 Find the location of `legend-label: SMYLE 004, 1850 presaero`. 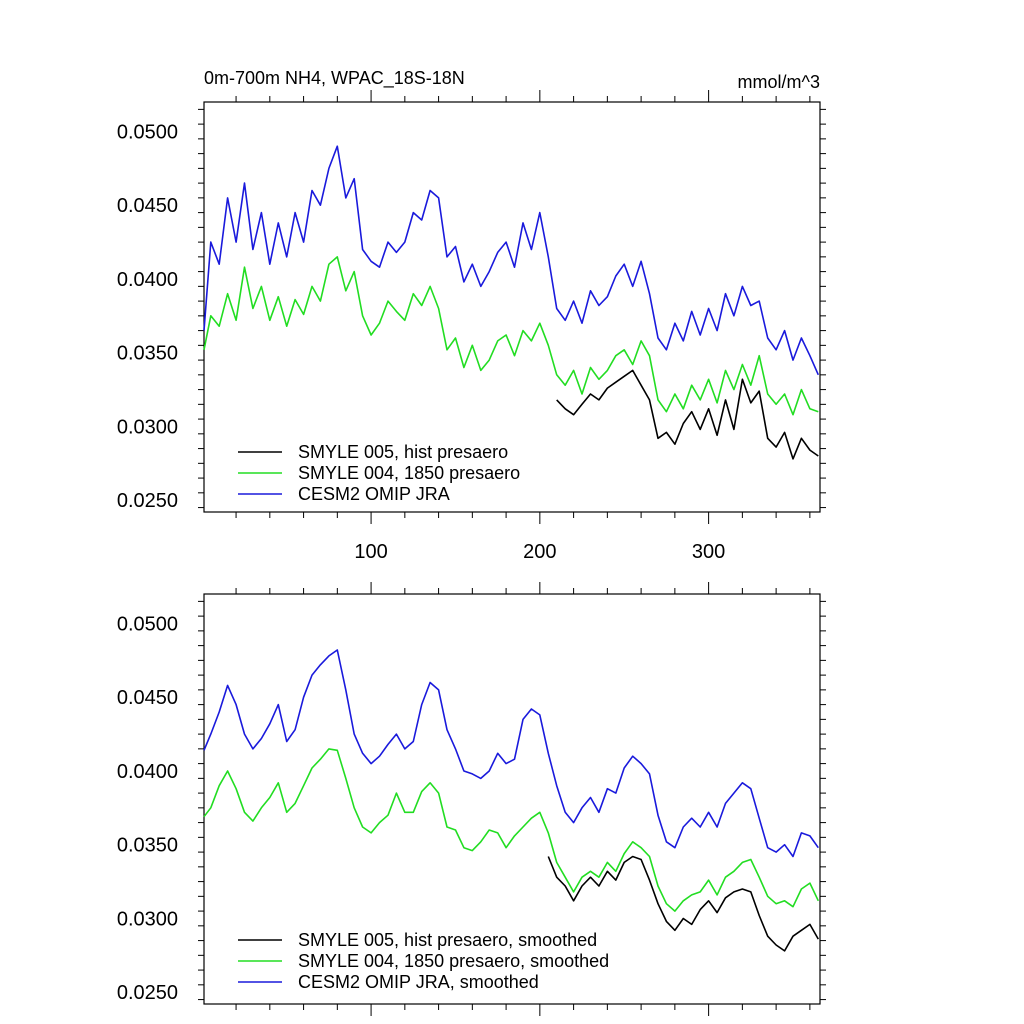

legend-label: SMYLE 004, 1850 presaero is located at coordinates (409, 473).